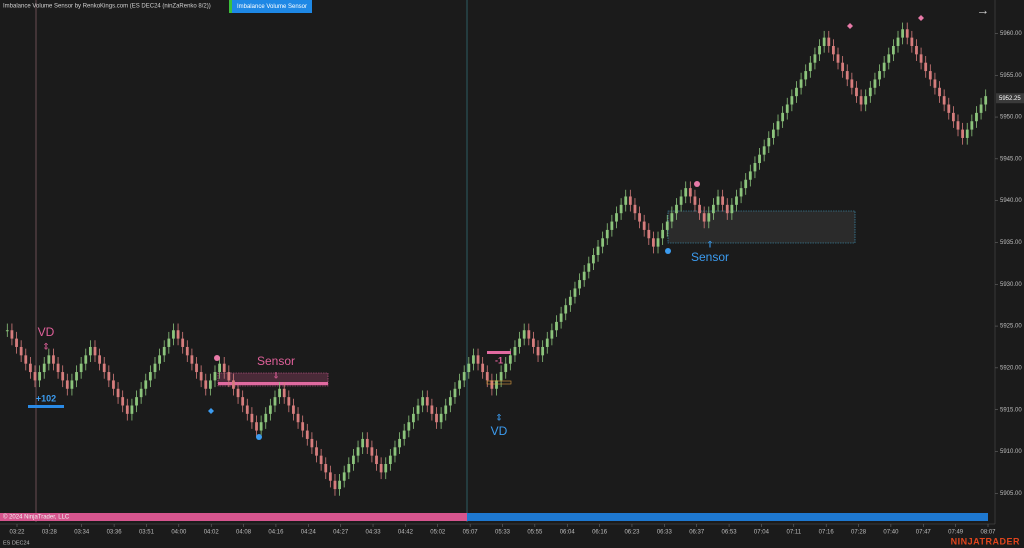 The width and height of the screenshot is (1024, 548). Describe the element at coordinates (276, 533) in the screenshot. I see `x-tick-label: 04:16` at that location.